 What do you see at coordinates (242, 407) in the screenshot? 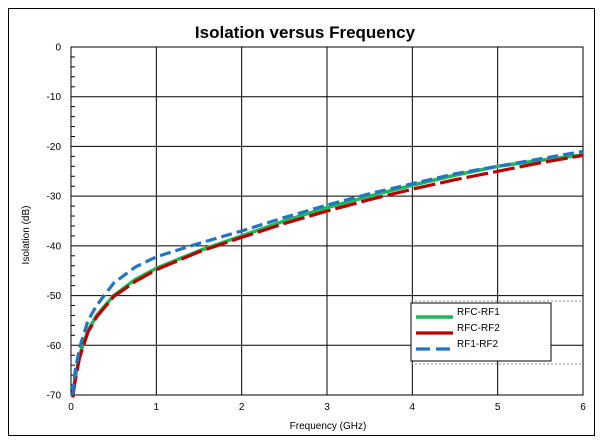
I see `x-tick-label: 2` at bounding box center [242, 407].